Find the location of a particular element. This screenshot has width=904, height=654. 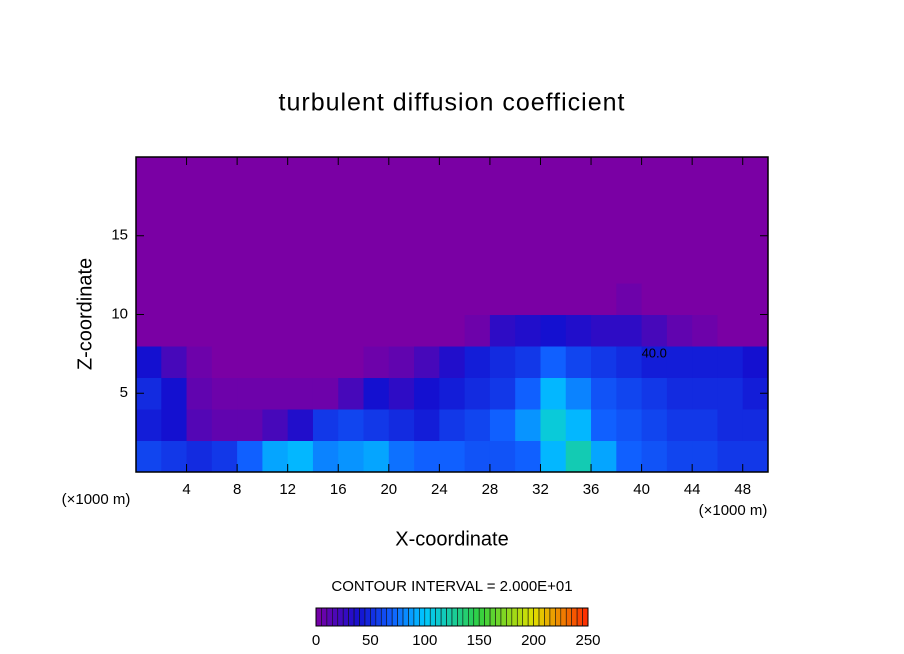

x-unit: (×1000 m) is located at coordinates (733, 510).